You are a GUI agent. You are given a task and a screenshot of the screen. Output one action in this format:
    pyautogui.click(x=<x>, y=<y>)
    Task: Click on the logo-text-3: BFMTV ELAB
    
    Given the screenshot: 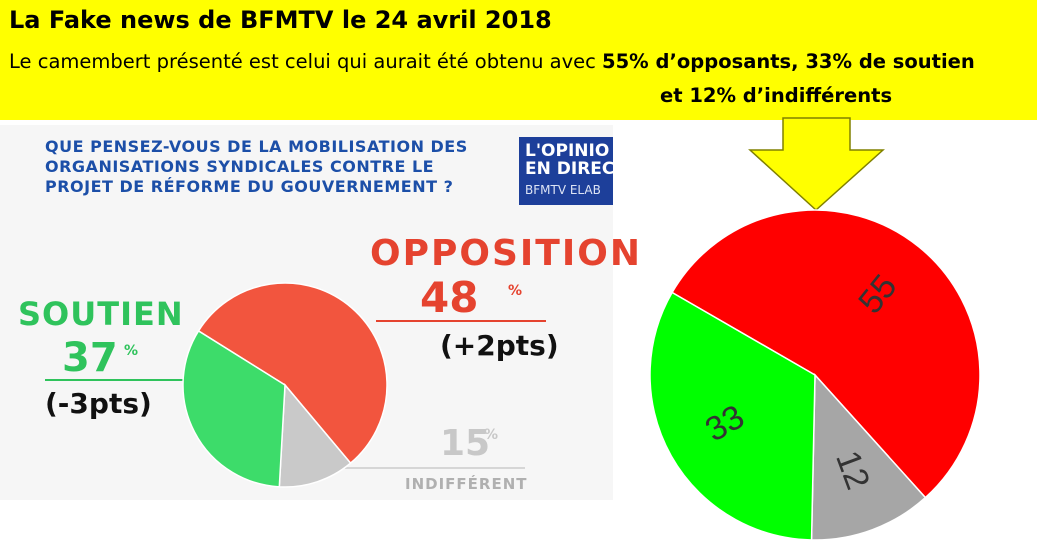 What is the action you would take?
    pyautogui.click(x=563, y=190)
    